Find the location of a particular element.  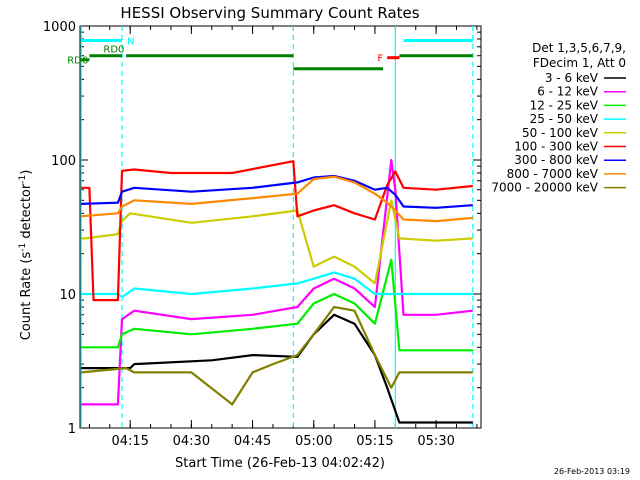

x-tick-label: 04:45 is located at coordinates (252, 441).